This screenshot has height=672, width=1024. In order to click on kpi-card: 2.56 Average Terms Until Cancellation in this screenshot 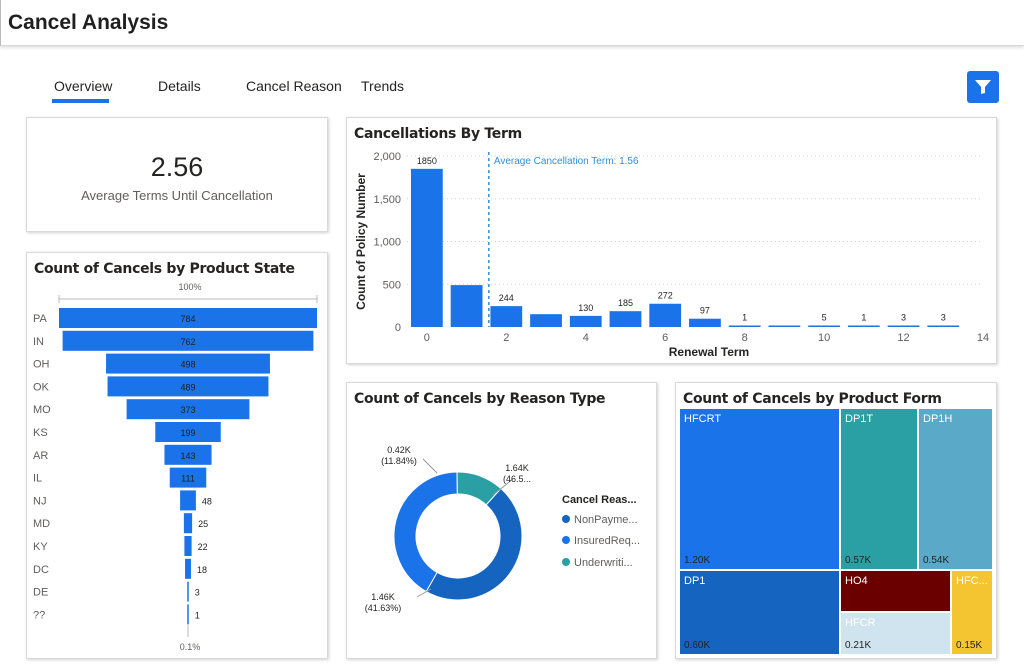, I will do `click(177, 174)`.